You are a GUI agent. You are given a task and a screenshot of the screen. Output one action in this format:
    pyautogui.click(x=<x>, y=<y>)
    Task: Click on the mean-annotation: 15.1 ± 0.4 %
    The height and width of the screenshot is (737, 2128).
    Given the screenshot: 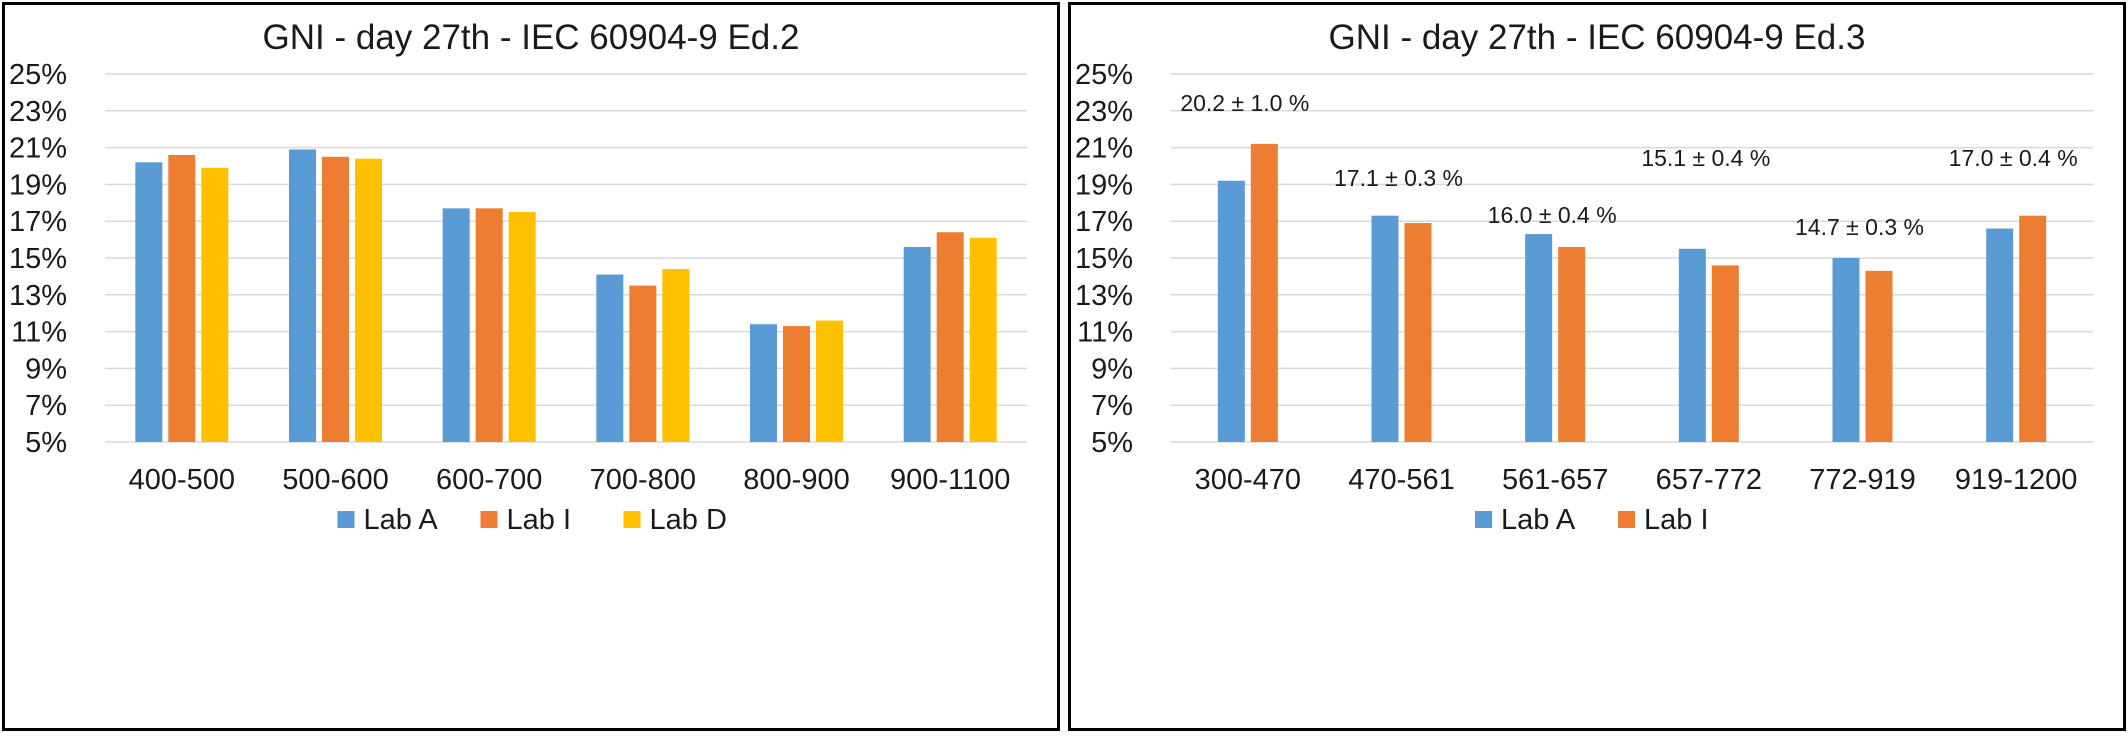 What is the action you would take?
    pyautogui.click(x=1705, y=158)
    